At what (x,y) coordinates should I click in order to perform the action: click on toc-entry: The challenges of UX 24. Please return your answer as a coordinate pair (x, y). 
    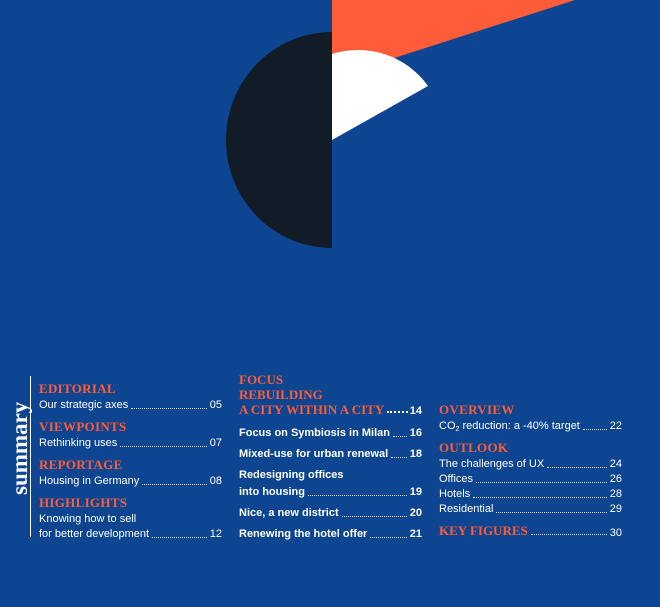
    Looking at the image, I should click on (530, 464).